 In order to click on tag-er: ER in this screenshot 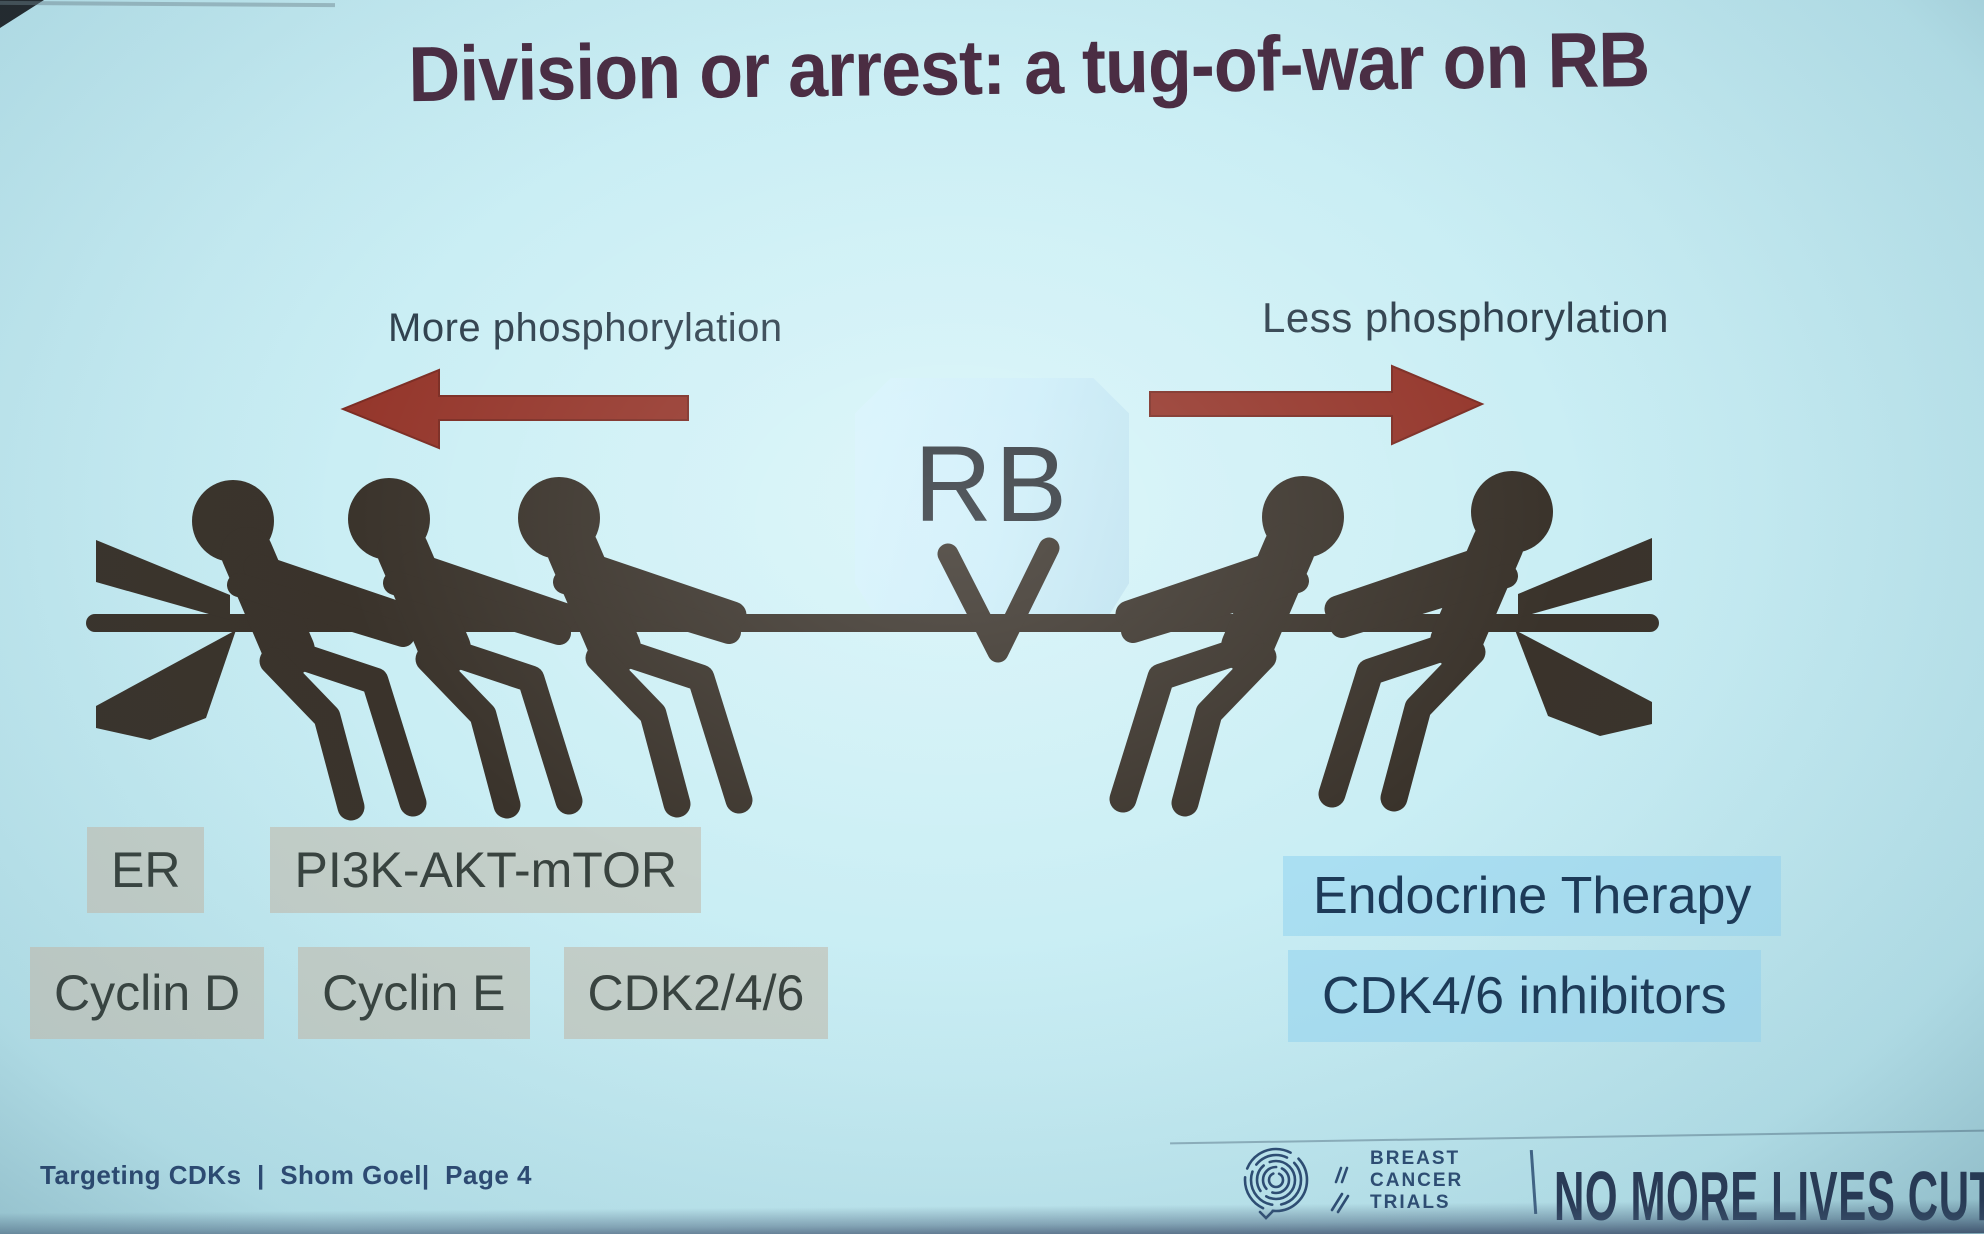, I will do `click(146, 870)`.